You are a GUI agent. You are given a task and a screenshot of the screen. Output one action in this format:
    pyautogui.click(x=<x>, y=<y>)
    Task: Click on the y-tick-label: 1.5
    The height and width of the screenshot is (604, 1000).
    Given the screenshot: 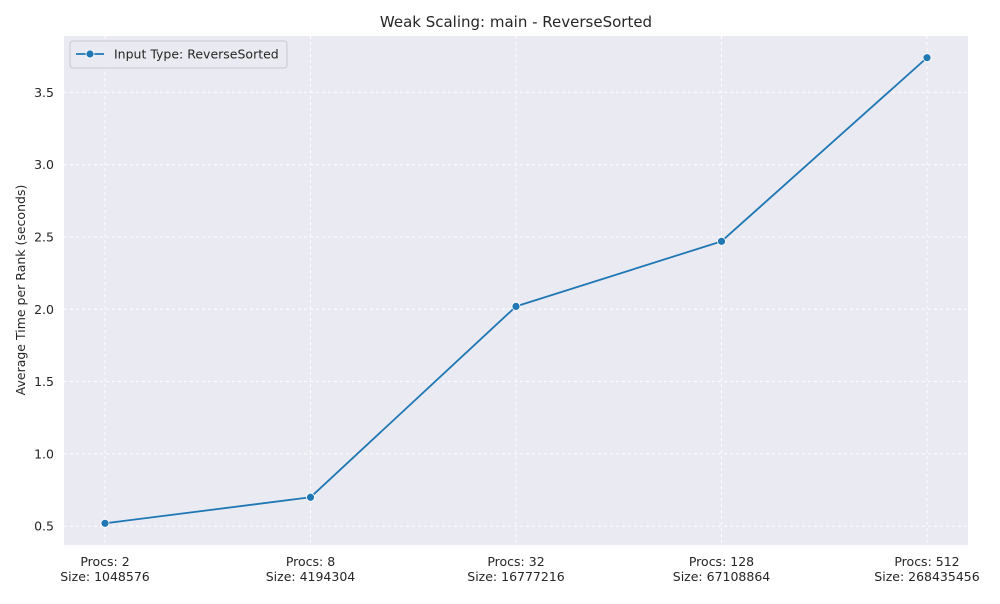 What is the action you would take?
    pyautogui.click(x=44, y=381)
    